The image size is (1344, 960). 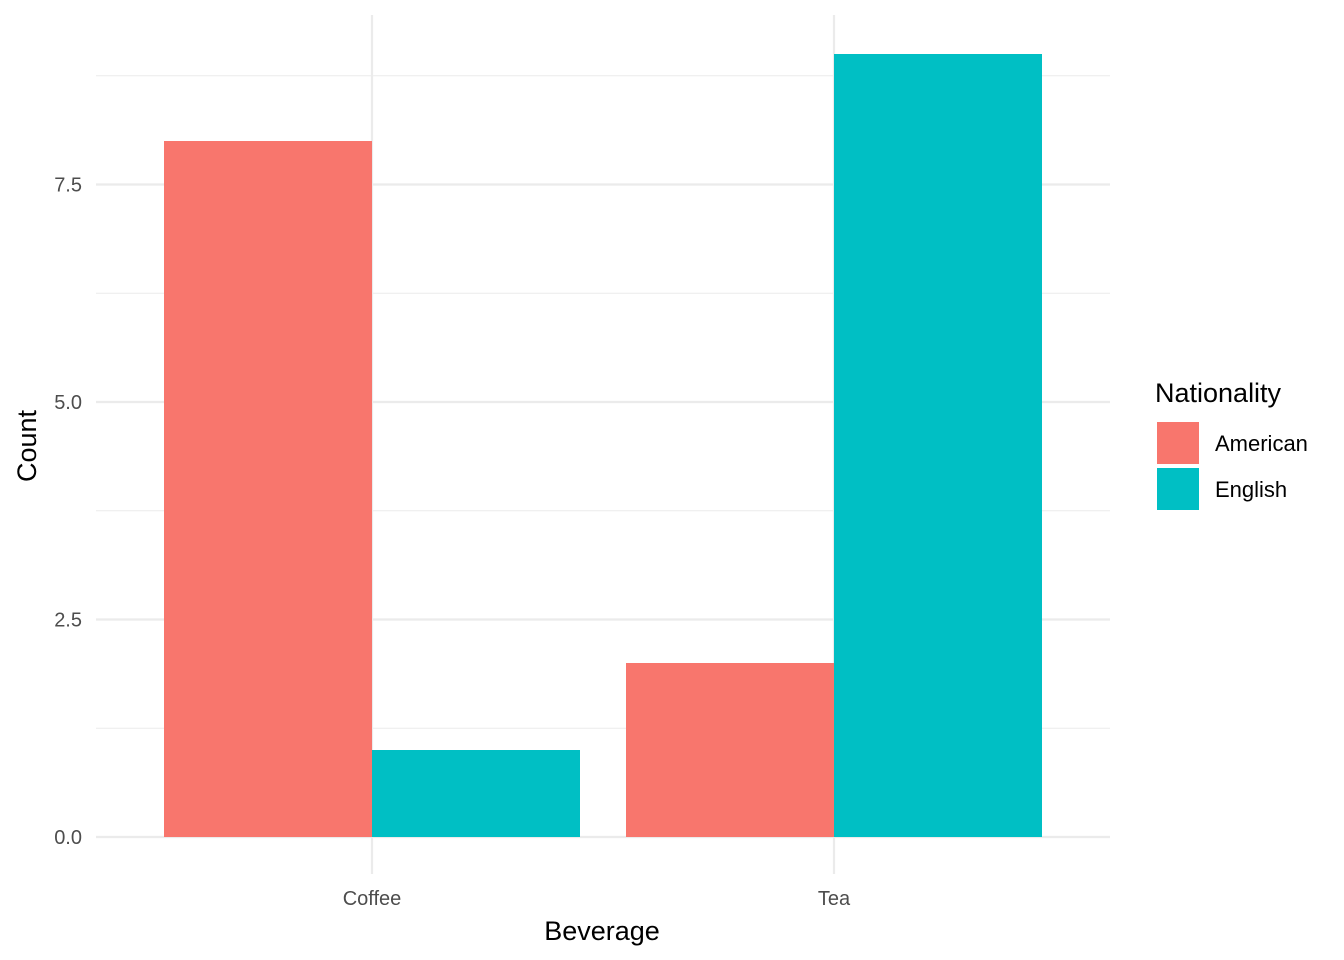 What do you see at coordinates (268, 489) in the screenshot?
I see `bar-american-coffee` at bounding box center [268, 489].